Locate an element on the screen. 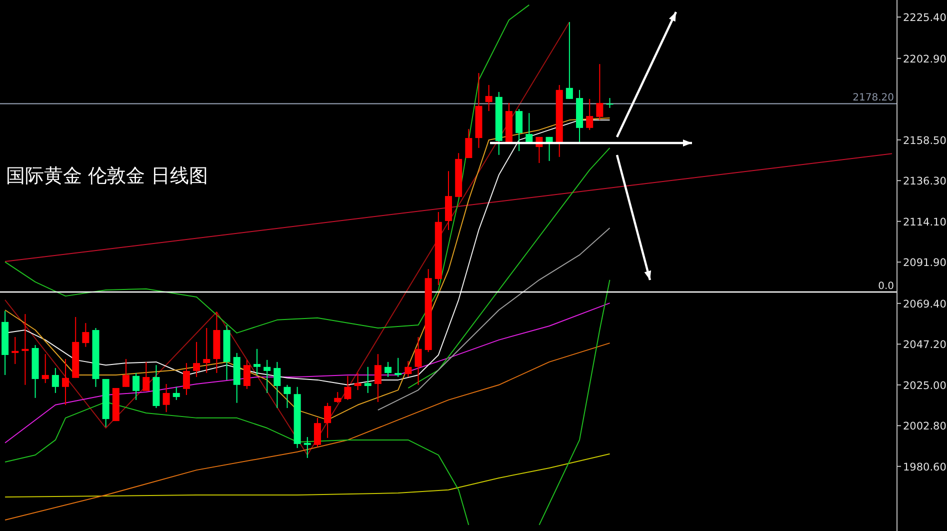  y-tick-label: 2225.40 is located at coordinates (924, 18).